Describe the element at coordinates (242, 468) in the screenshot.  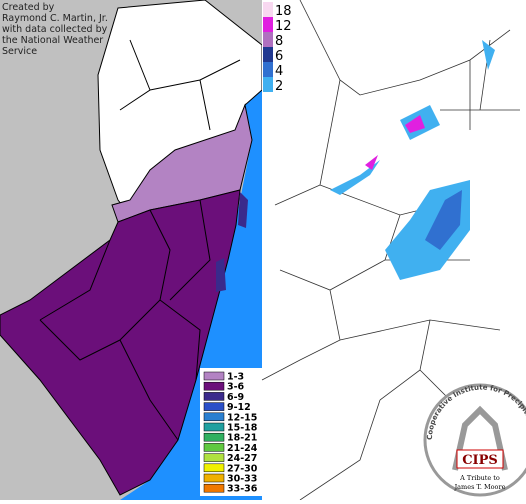
I see `legend-label: 27-30` at that location.